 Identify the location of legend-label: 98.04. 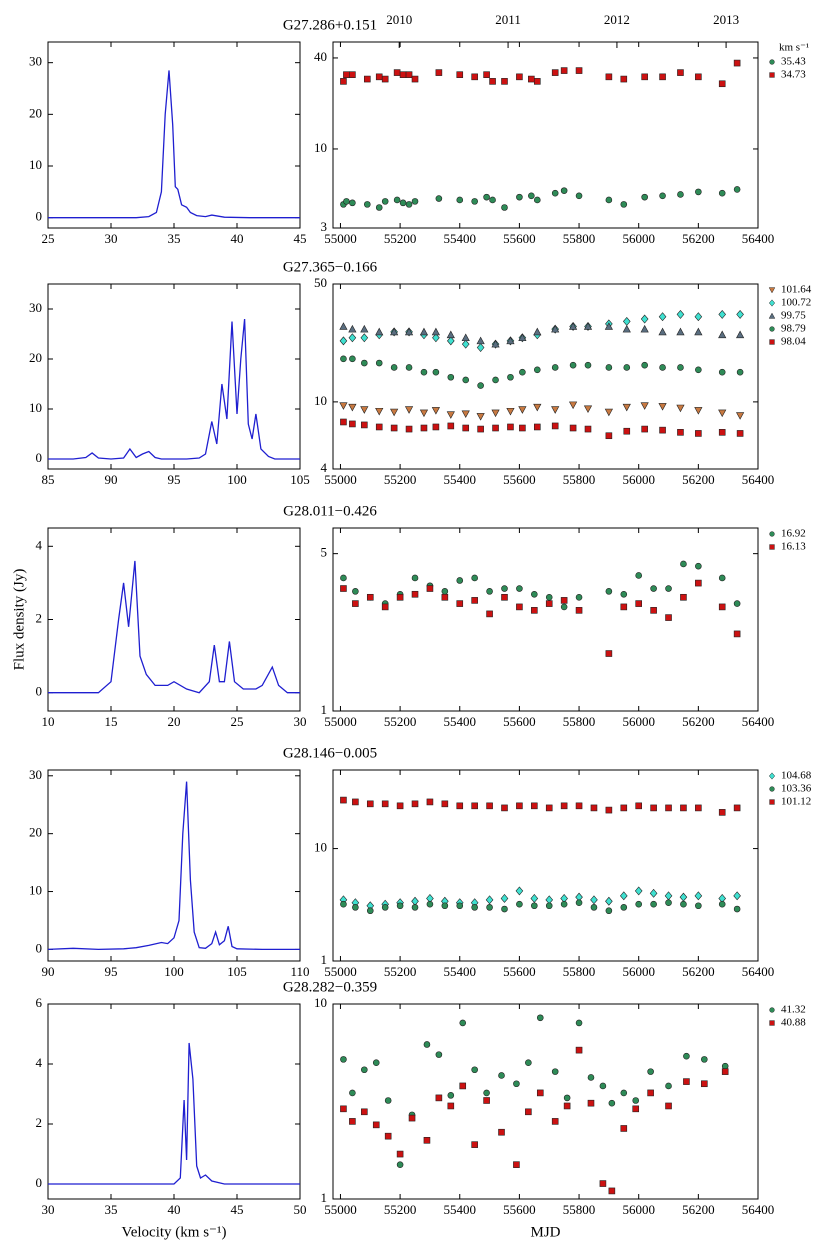
(793, 342).